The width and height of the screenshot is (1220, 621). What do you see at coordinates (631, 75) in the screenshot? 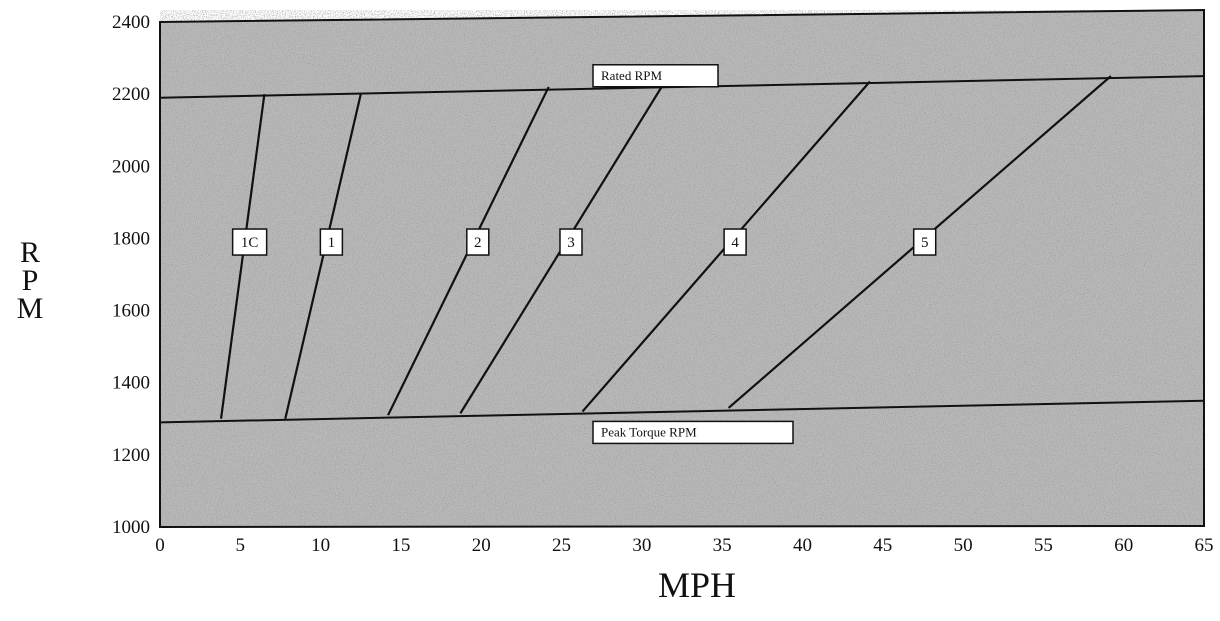
I see `reference-label: Rated RPM` at bounding box center [631, 75].